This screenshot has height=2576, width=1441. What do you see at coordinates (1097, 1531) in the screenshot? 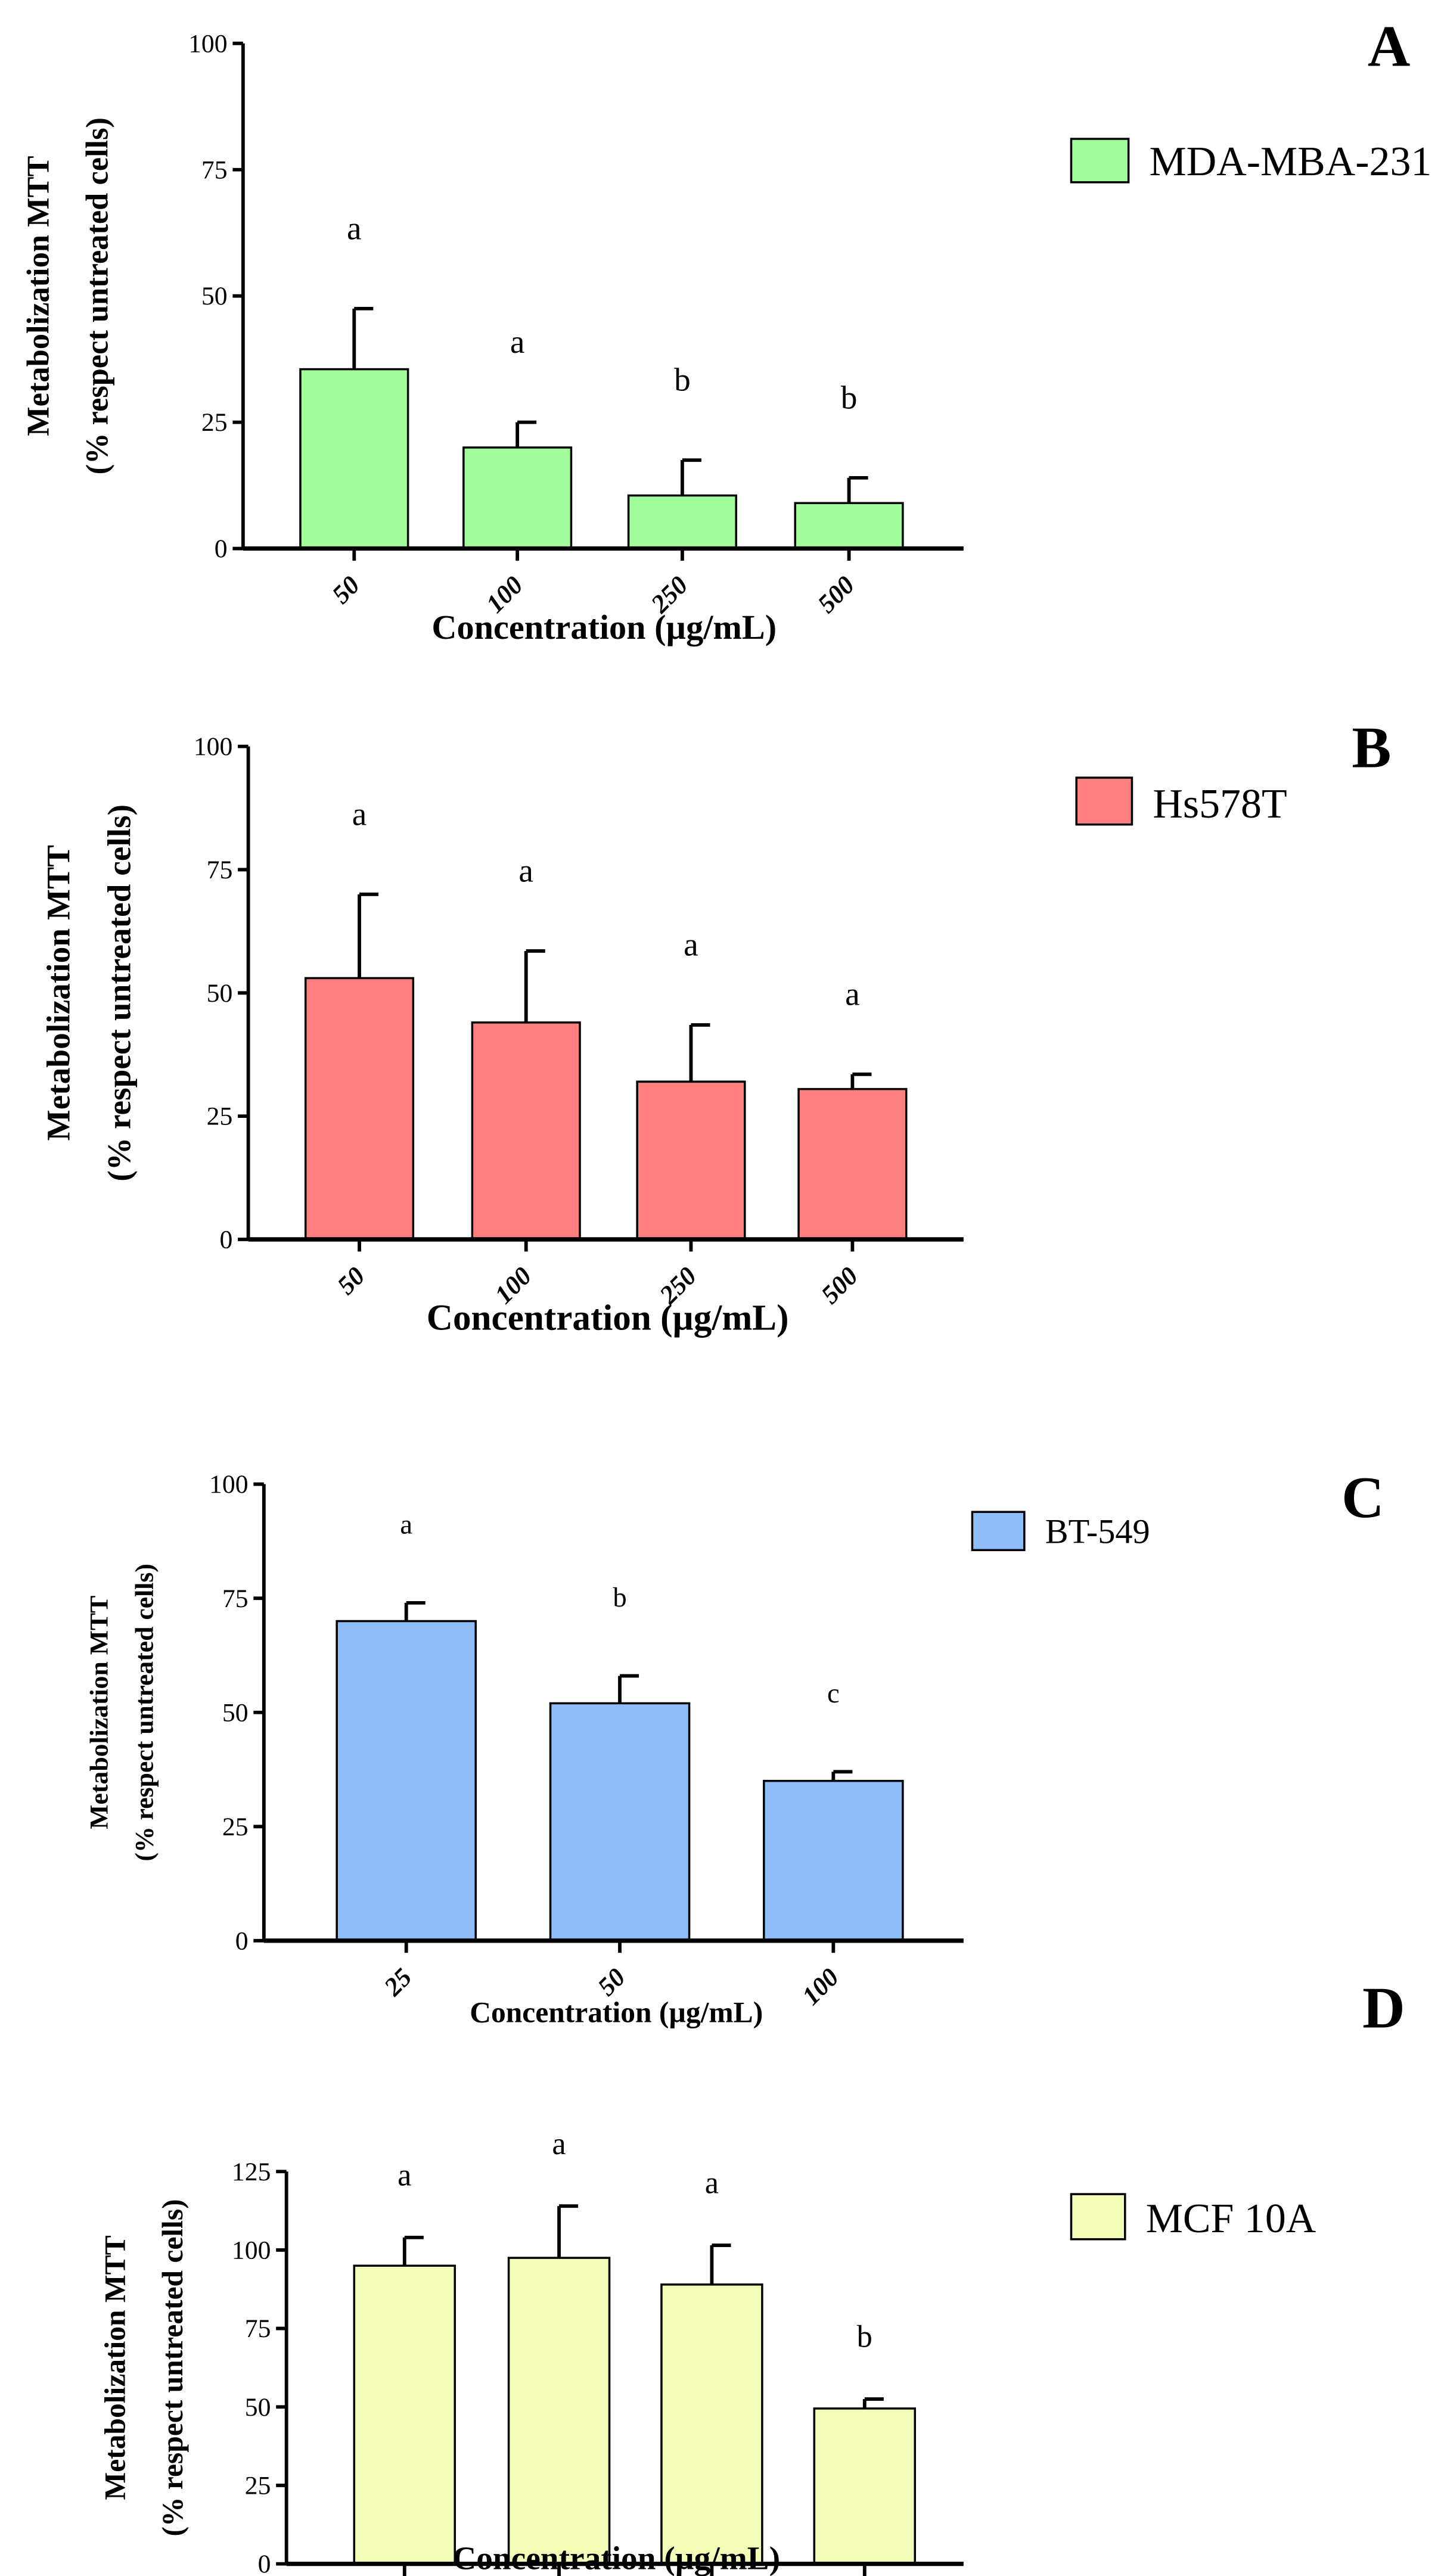
I see `legend-label: BT-549` at bounding box center [1097, 1531].